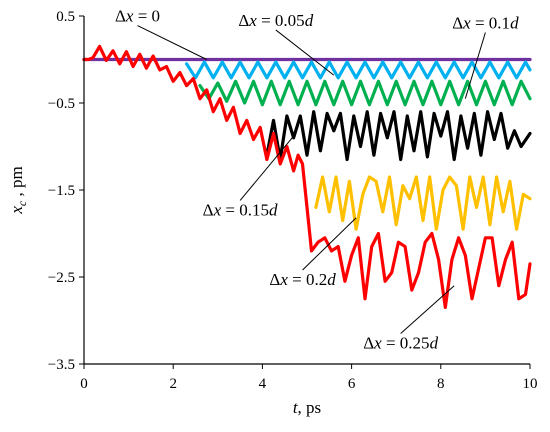 The height and width of the screenshot is (432, 550). I want to click on x-tick-label-3: 6, so click(352, 384).